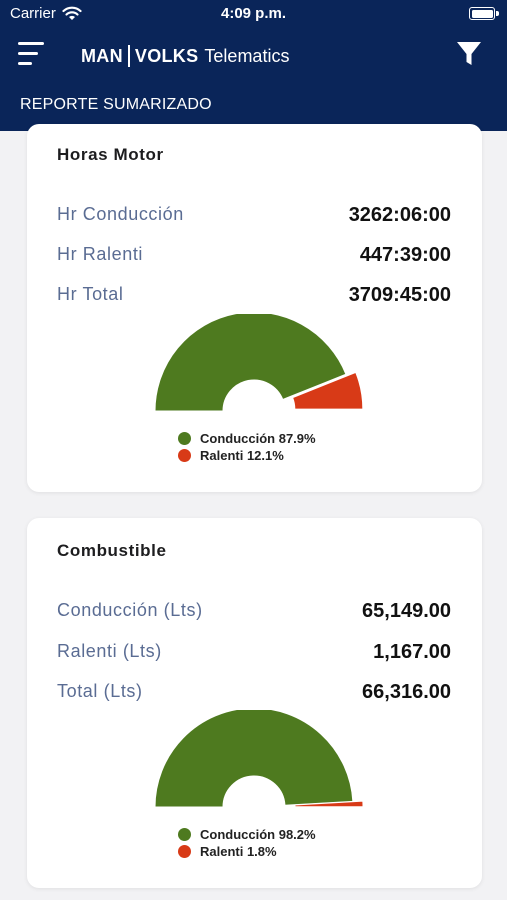 The image size is (507, 900). I want to click on row-label: Hr Total, so click(90, 294).